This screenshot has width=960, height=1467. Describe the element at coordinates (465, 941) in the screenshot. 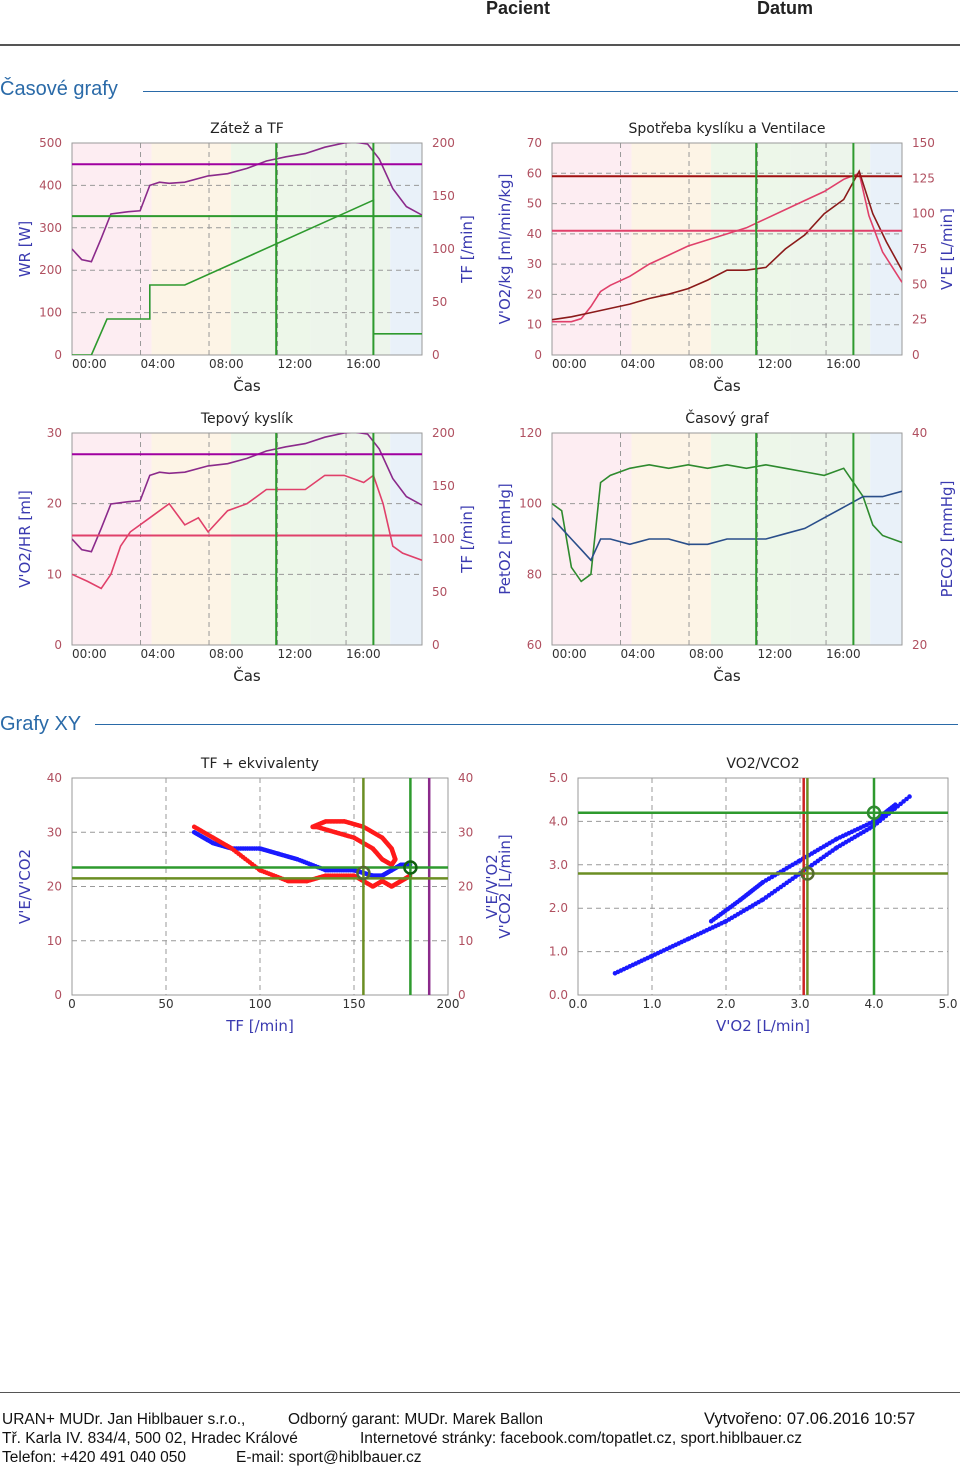

I see `y-right-tick-label: 10` at that location.